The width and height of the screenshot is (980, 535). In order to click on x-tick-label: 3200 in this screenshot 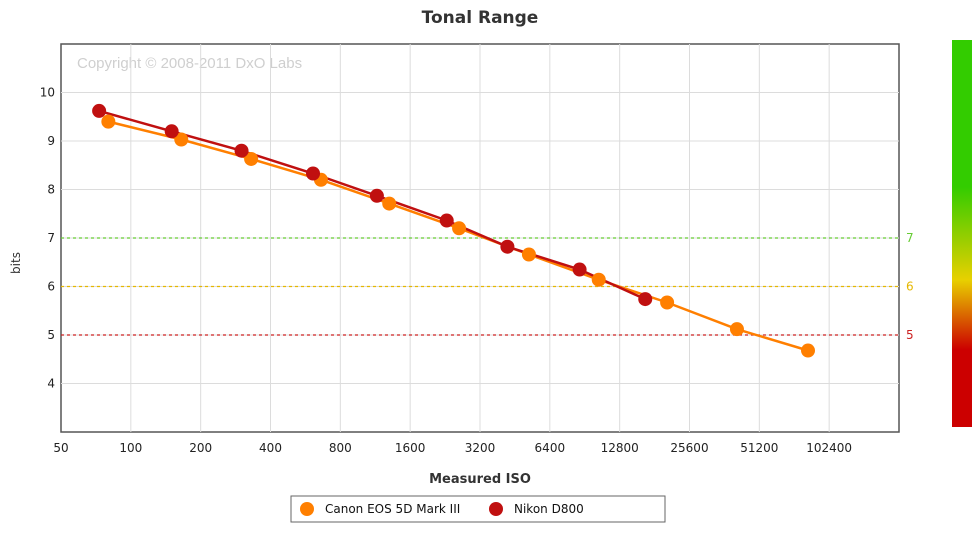, I will do `click(480, 448)`.